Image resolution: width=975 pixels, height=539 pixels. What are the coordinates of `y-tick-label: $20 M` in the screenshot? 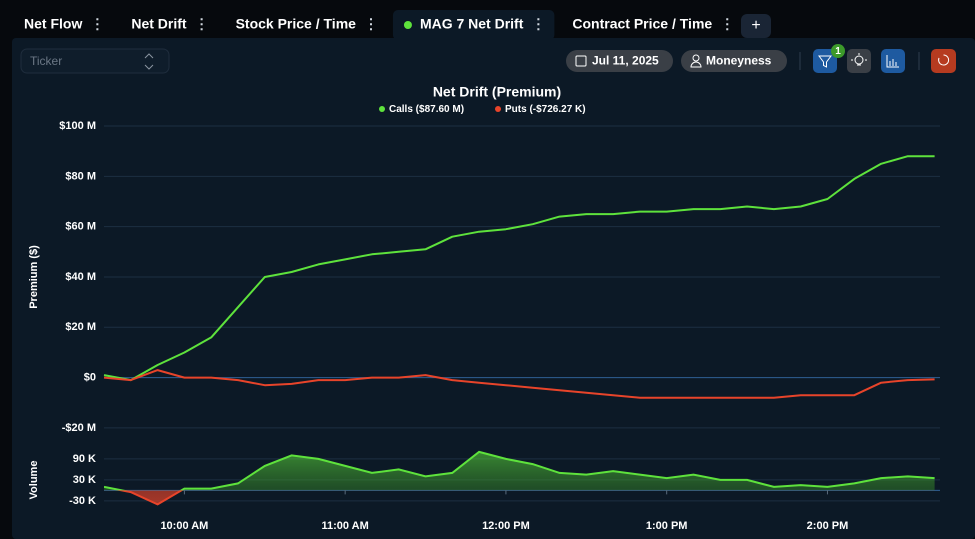 It's located at (80, 327).